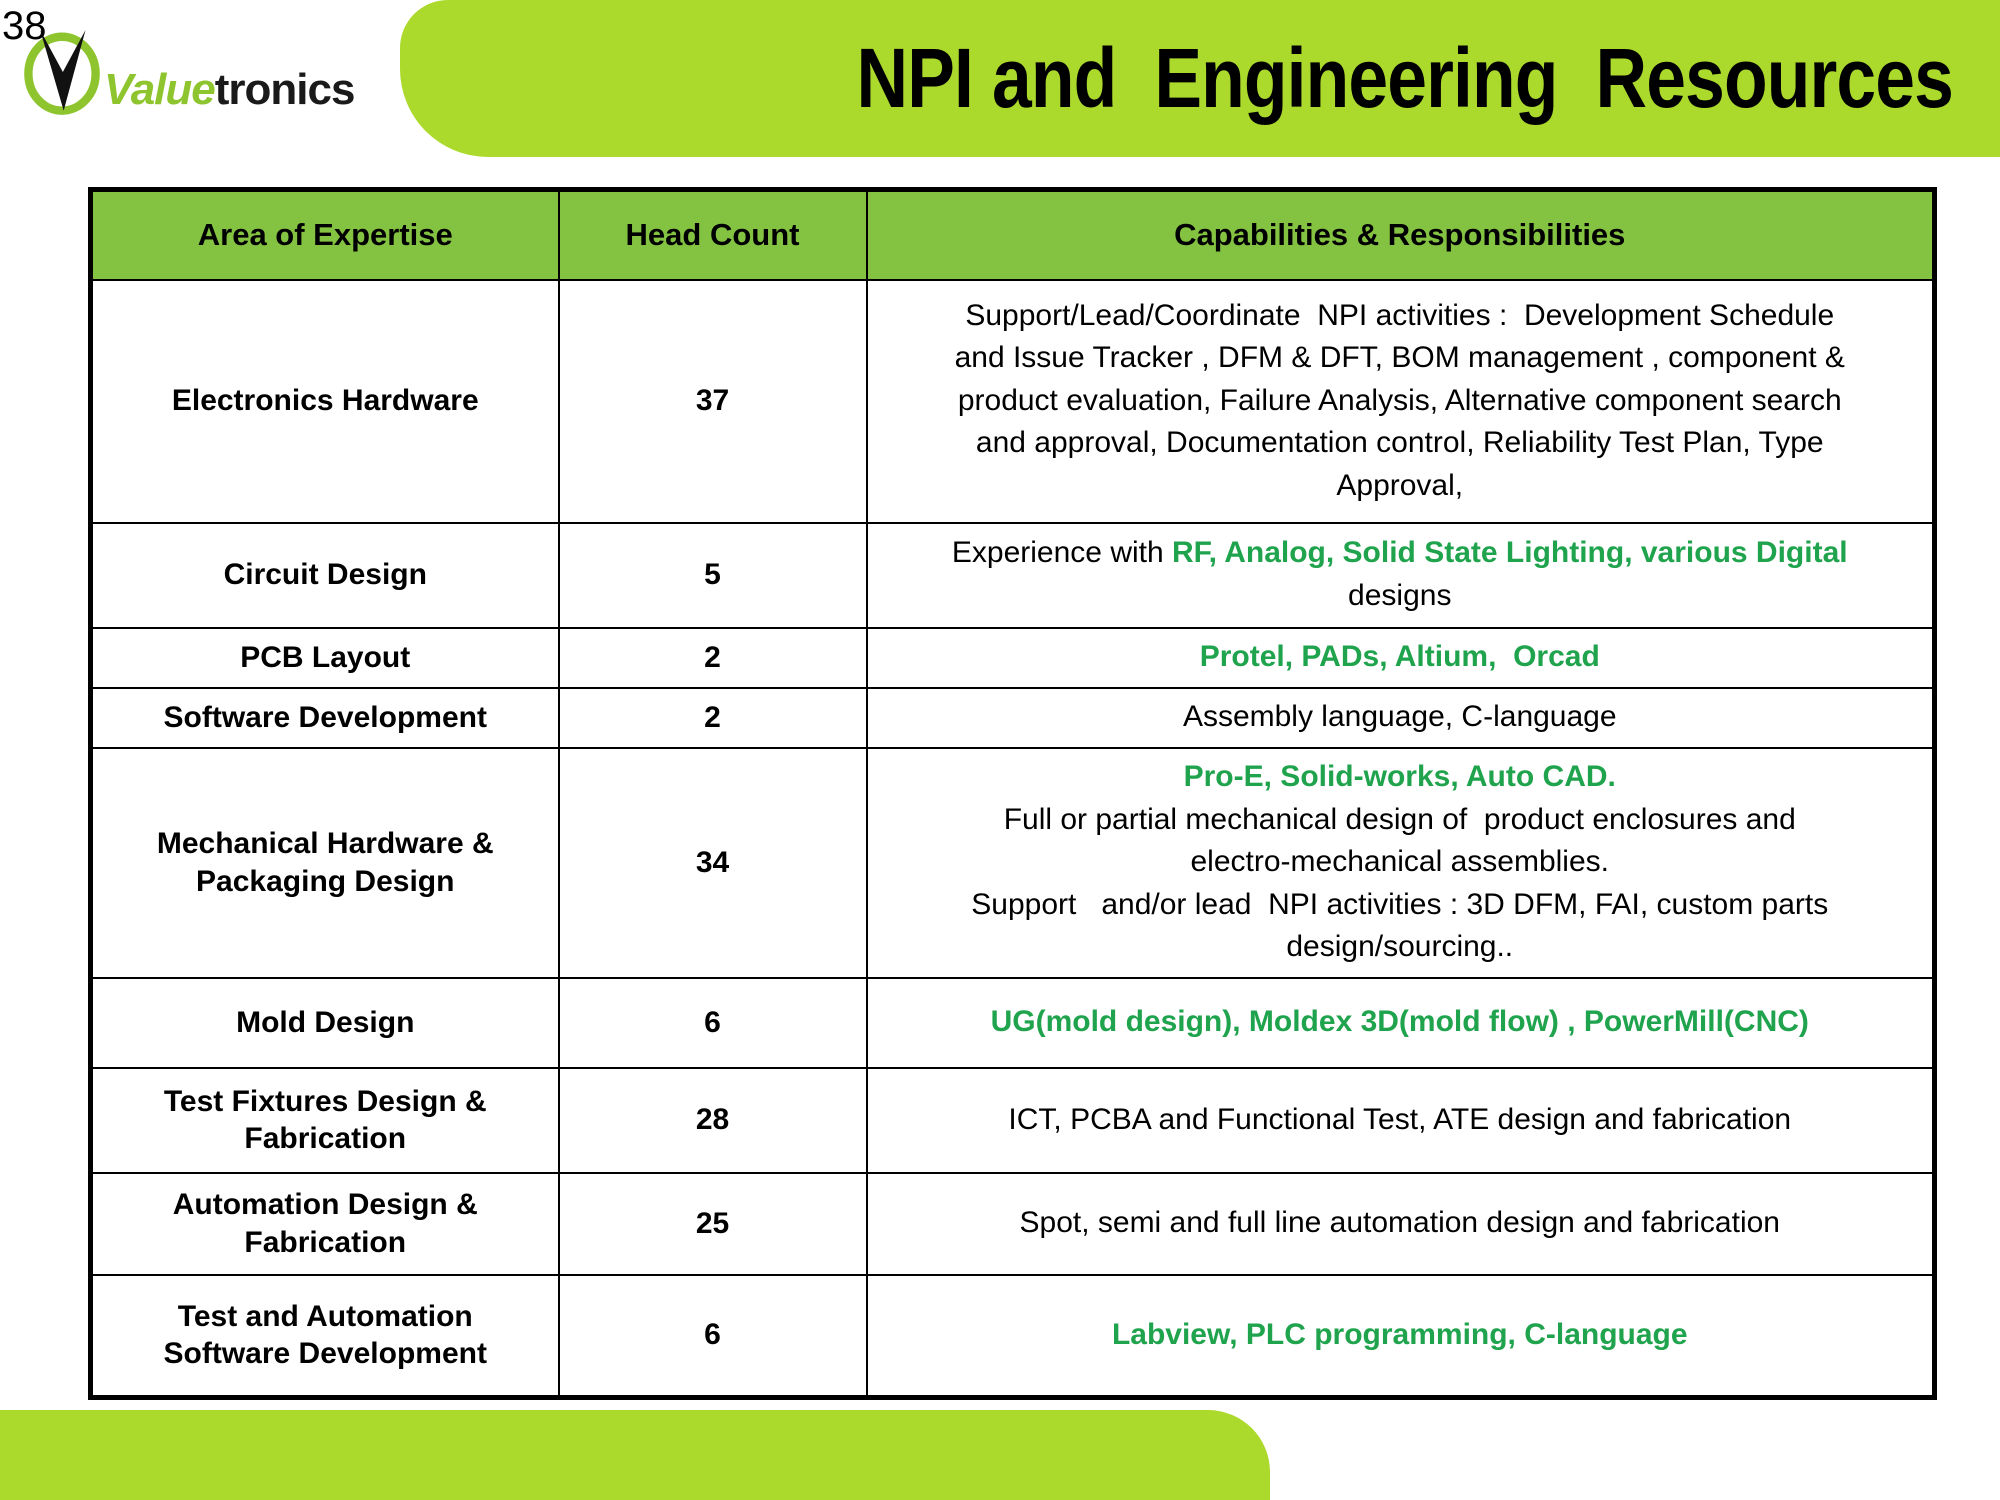  I want to click on headcount-cell: 25, so click(712, 1223).